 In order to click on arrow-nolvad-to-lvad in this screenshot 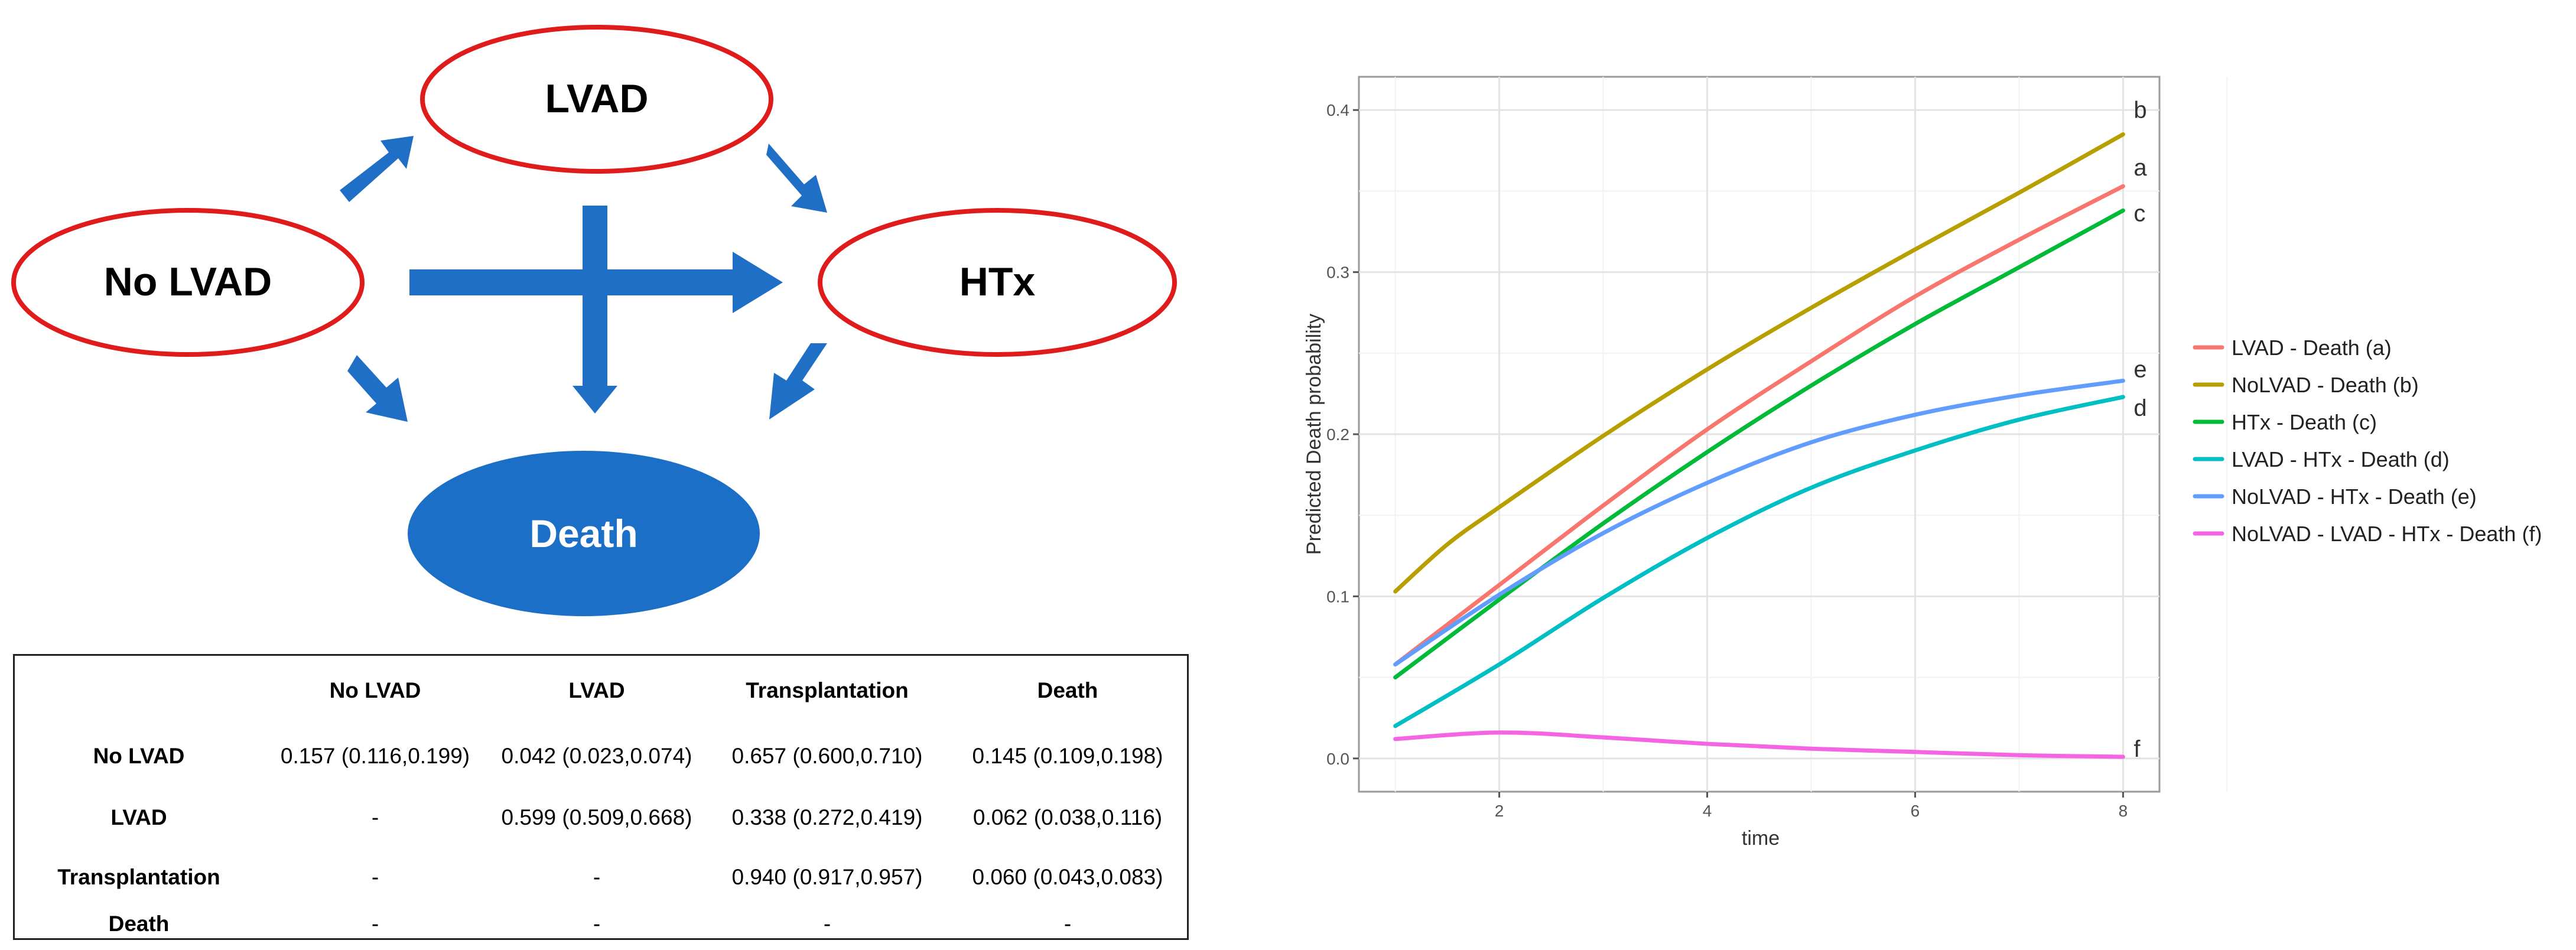, I will do `click(377, 169)`.